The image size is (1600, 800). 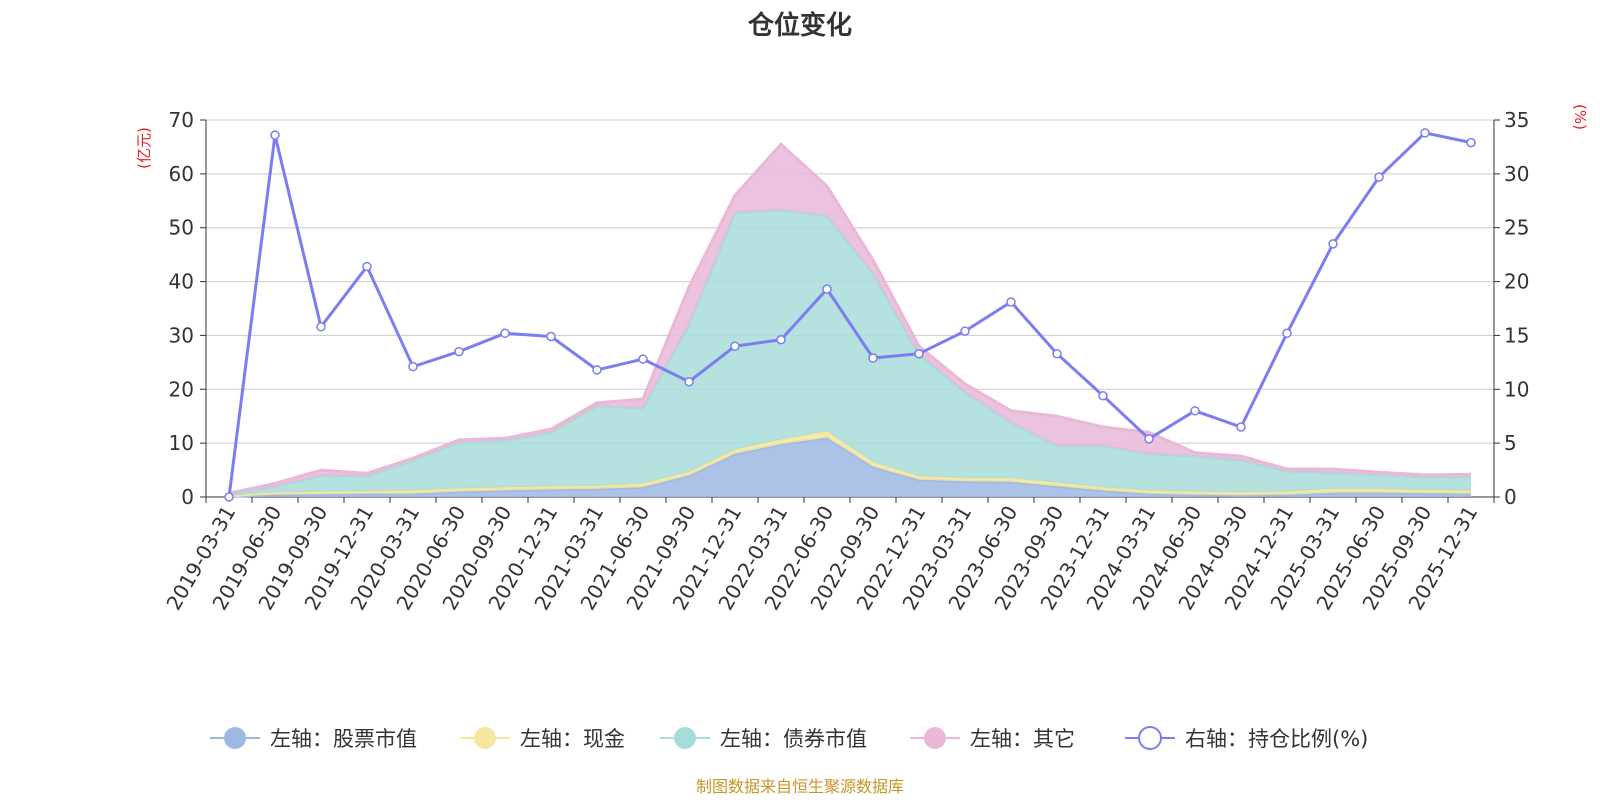 I want to click on legend-label: 左轴：其它, so click(x=1022, y=739).